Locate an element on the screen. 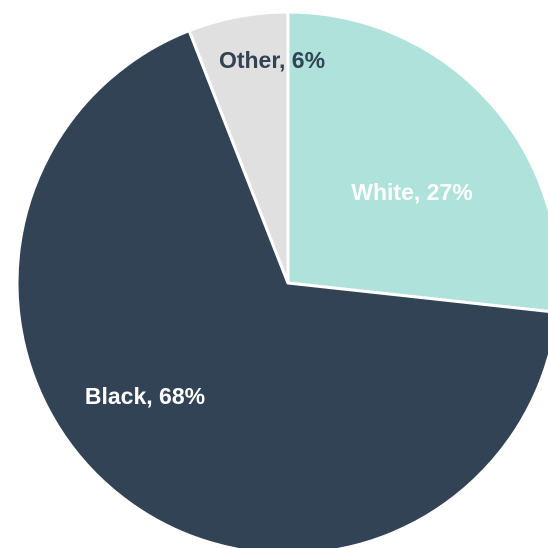  pie-label-other: Other, 6% is located at coordinates (272, 60).